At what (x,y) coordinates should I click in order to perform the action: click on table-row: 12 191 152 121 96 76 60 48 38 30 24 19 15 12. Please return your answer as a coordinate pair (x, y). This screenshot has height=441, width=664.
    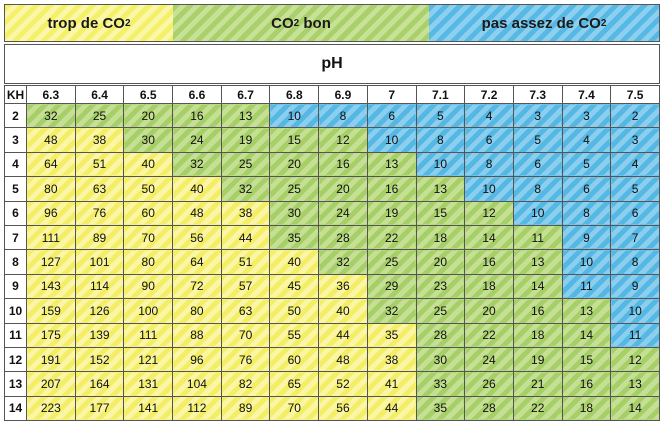
    Looking at the image, I should click on (332, 359).